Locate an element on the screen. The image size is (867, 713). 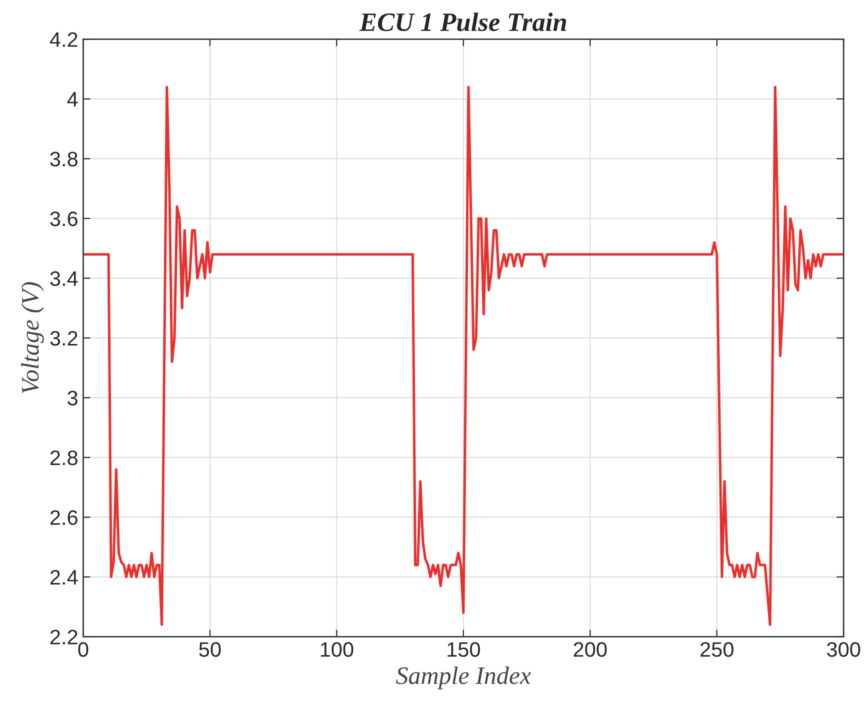
y-tick-label: 2.4 is located at coordinates (64, 577).